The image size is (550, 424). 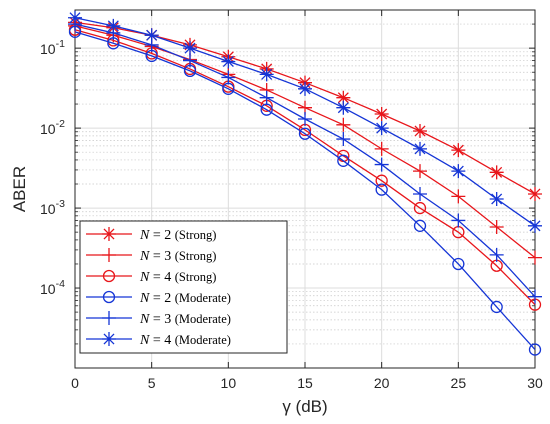 I want to click on x-tick-labels: 0 5 10 15 20 25 30, so click(x=307, y=383).